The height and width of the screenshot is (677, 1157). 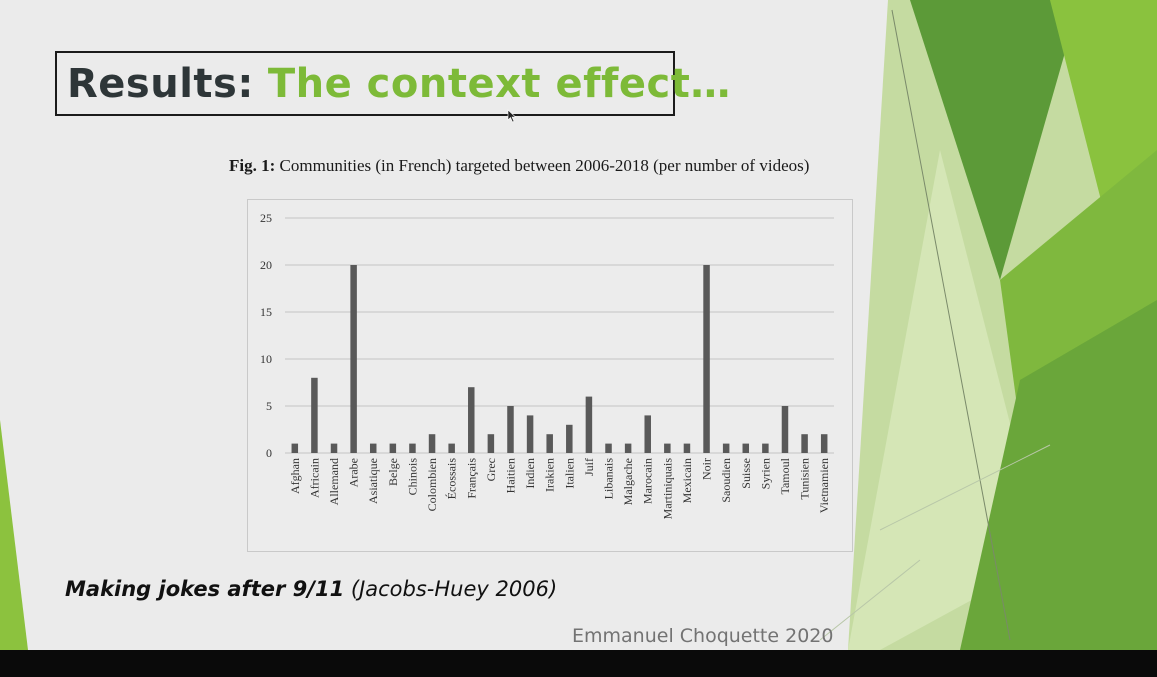 I want to click on x-tick-label: Écossais, so click(x=452, y=479).